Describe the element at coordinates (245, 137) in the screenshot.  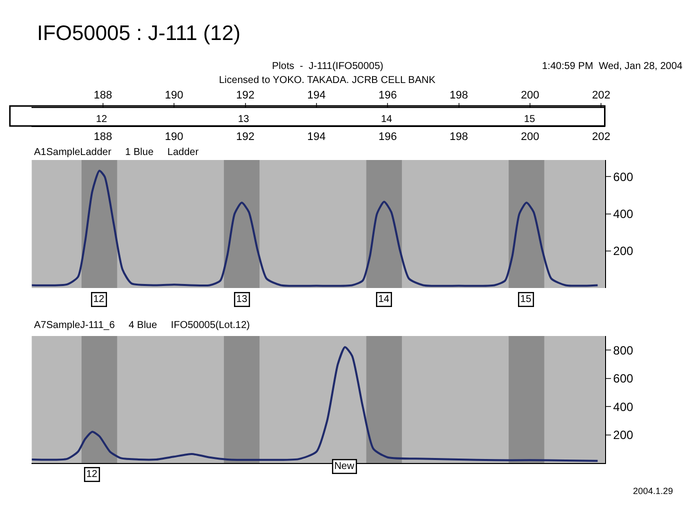
I see `x-tick-label: 192` at that location.